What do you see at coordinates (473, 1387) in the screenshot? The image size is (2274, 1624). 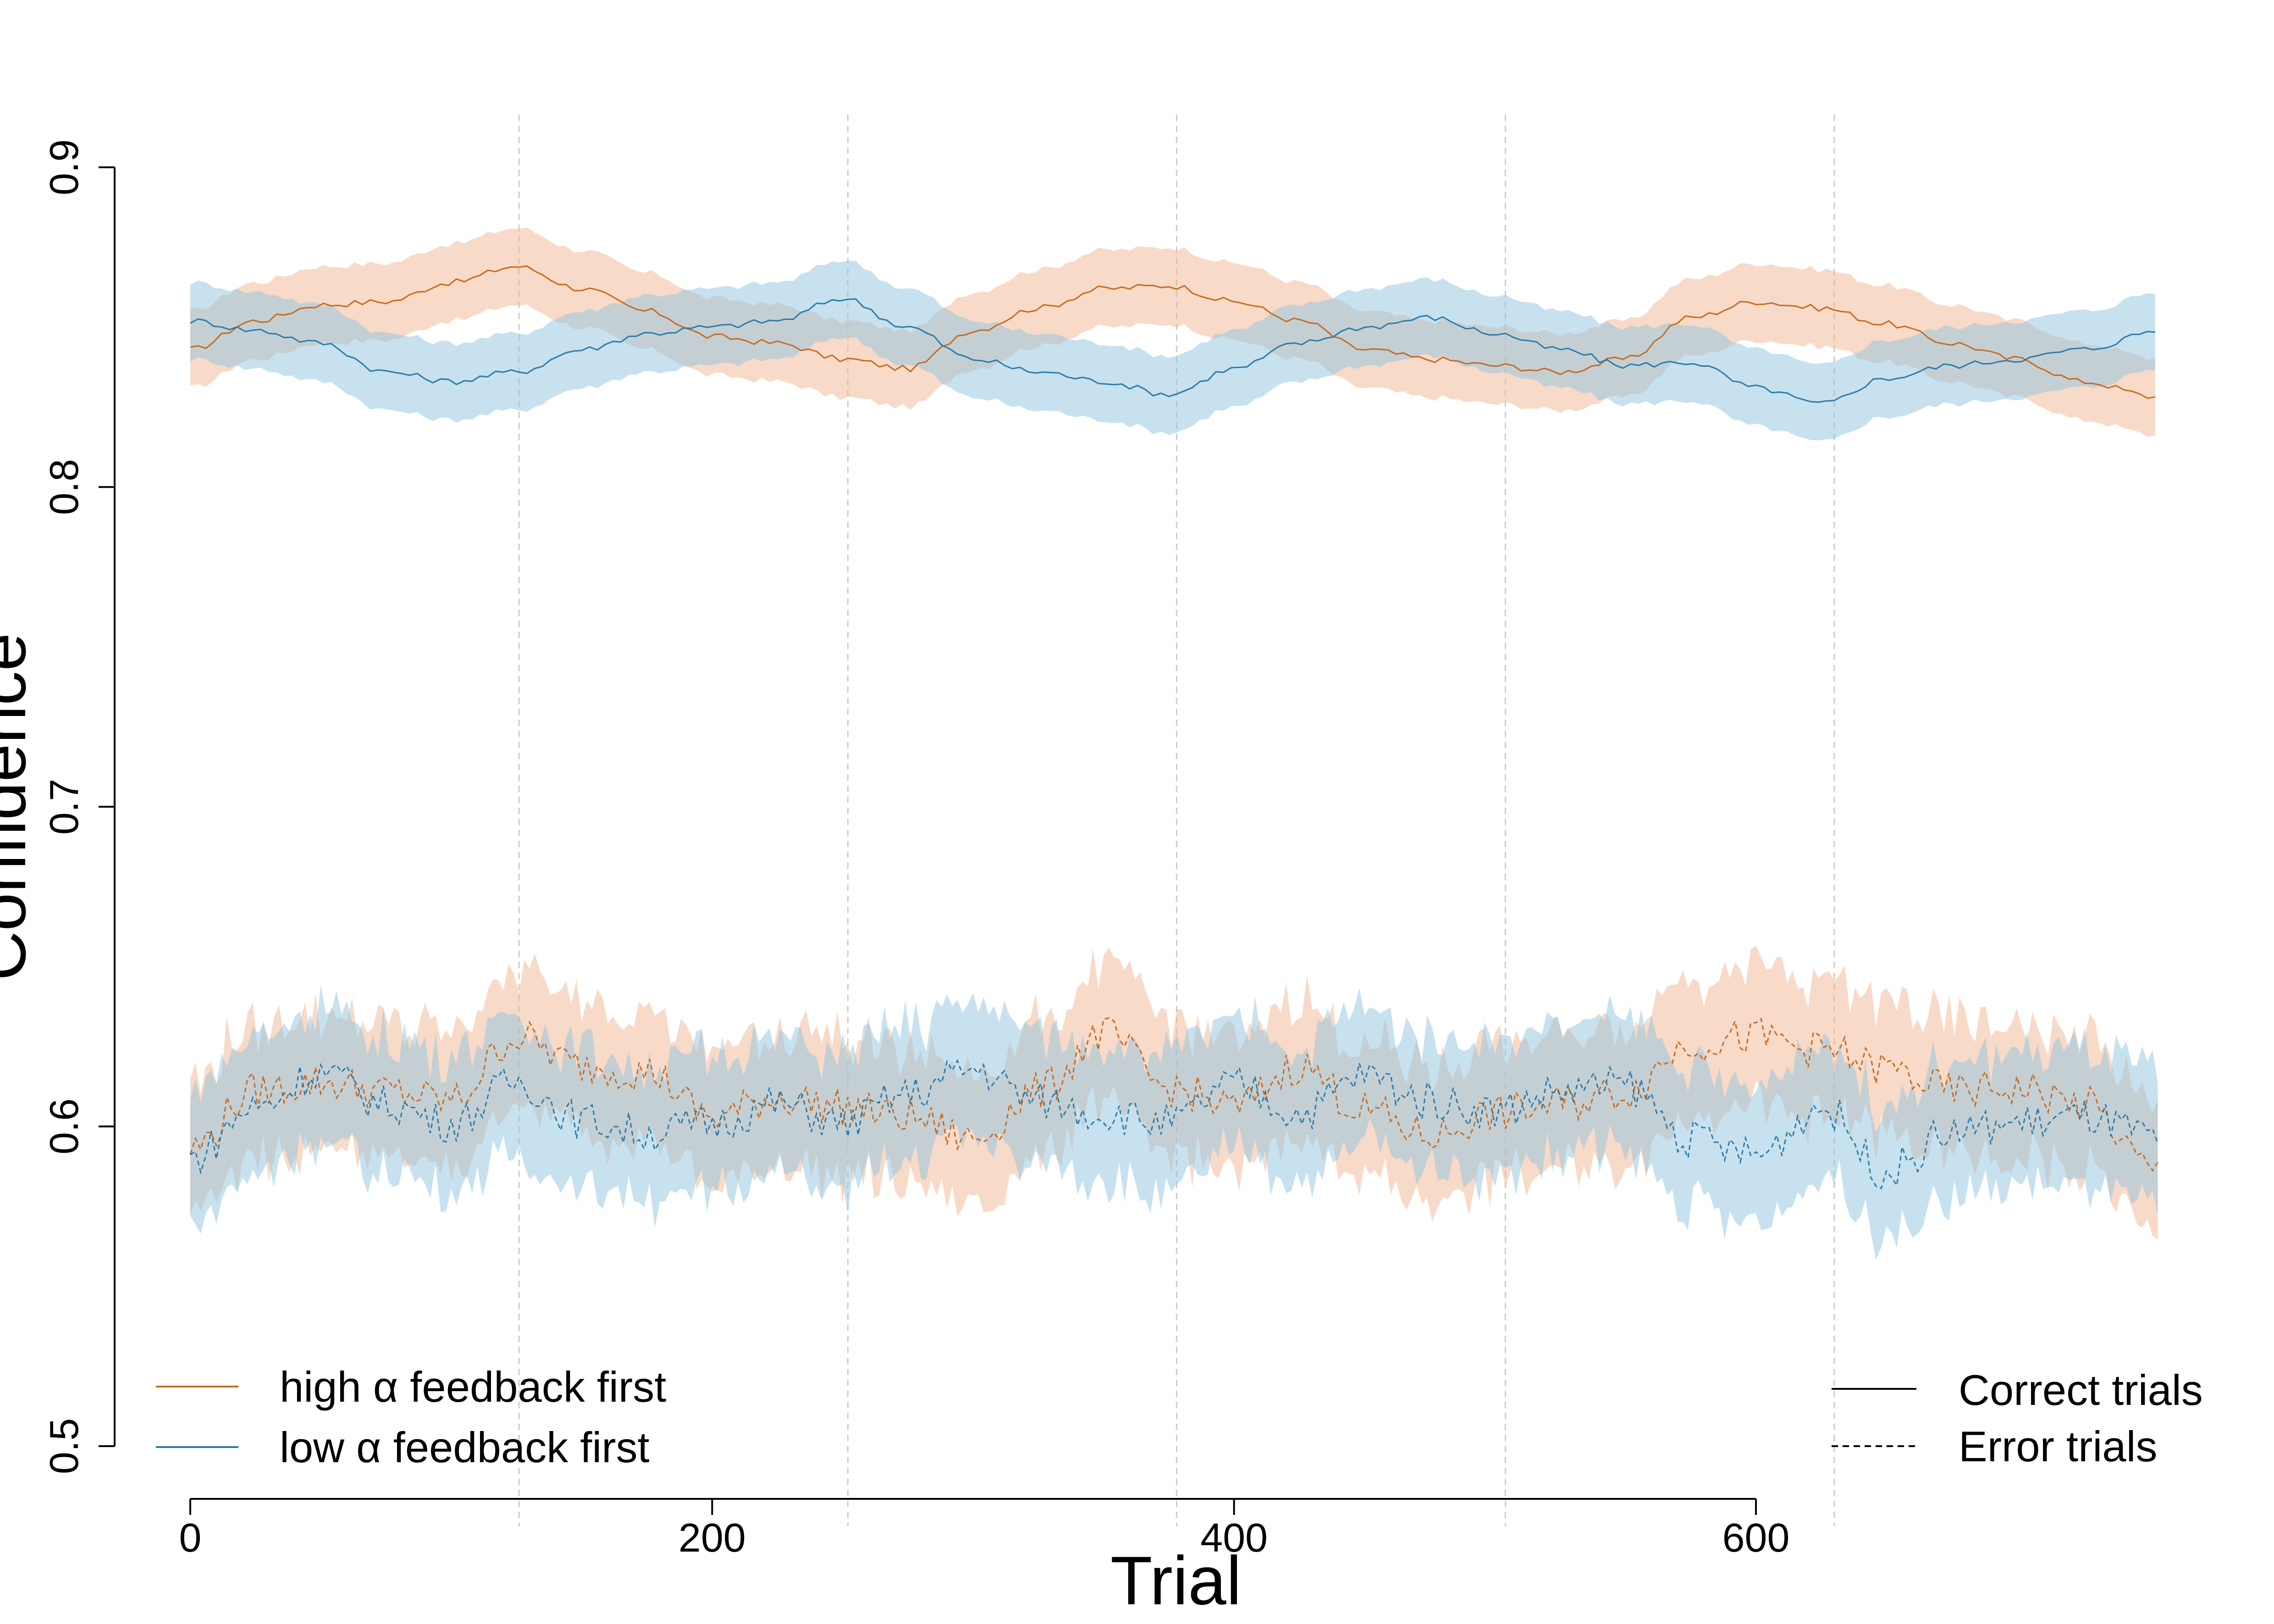 I see `legend-label-high: high α feedback first` at bounding box center [473, 1387].